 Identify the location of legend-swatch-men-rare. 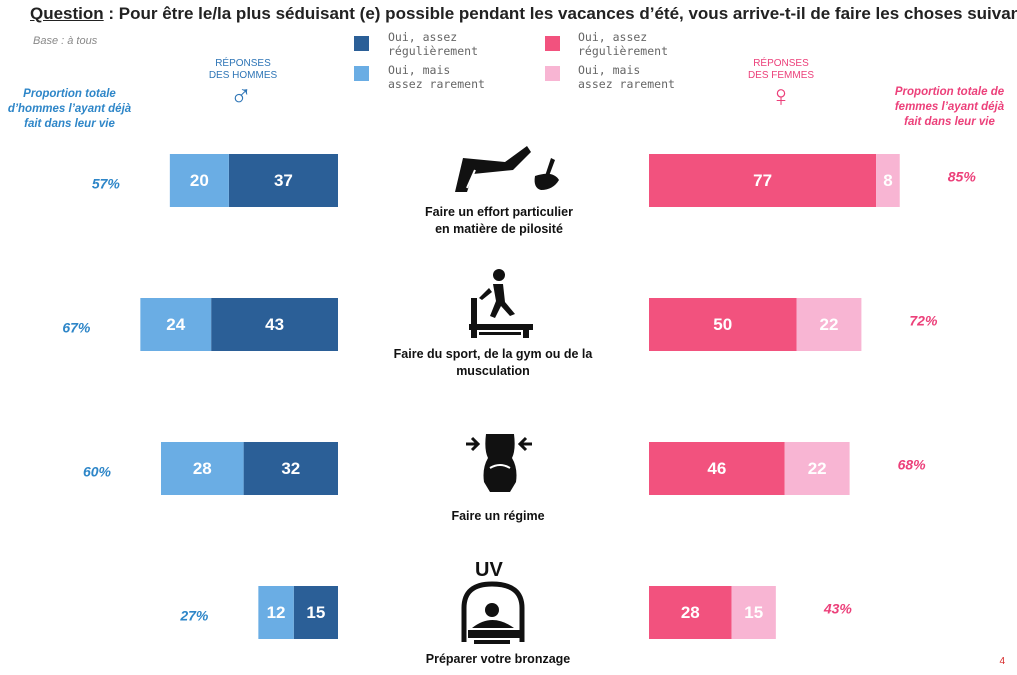
(361, 73).